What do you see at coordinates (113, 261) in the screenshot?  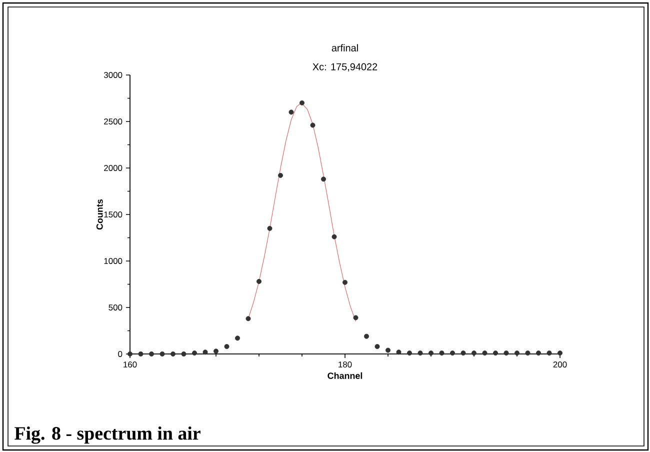 I see `y-tick-label: 1000` at bounding box center [113, 261].